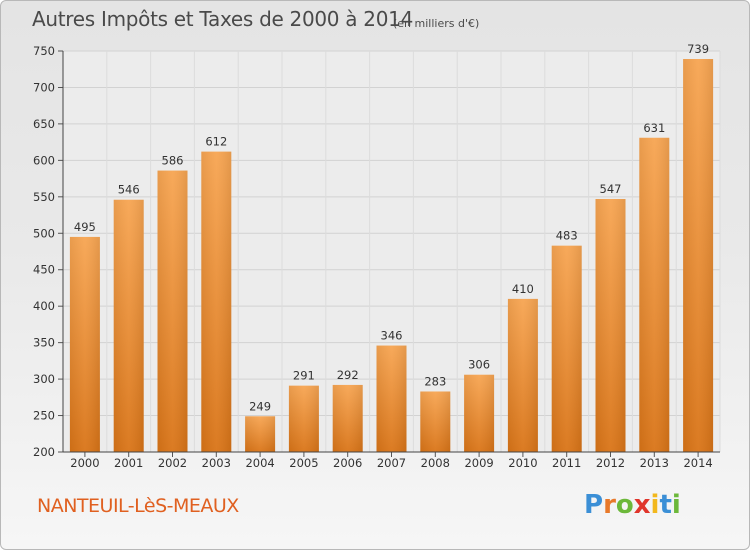 This screenshot has width=750, height=550. What do you see at coordinates (624, 505) in the screenshot?
I see `logo-letter: o` at bounding box center [624, 505].